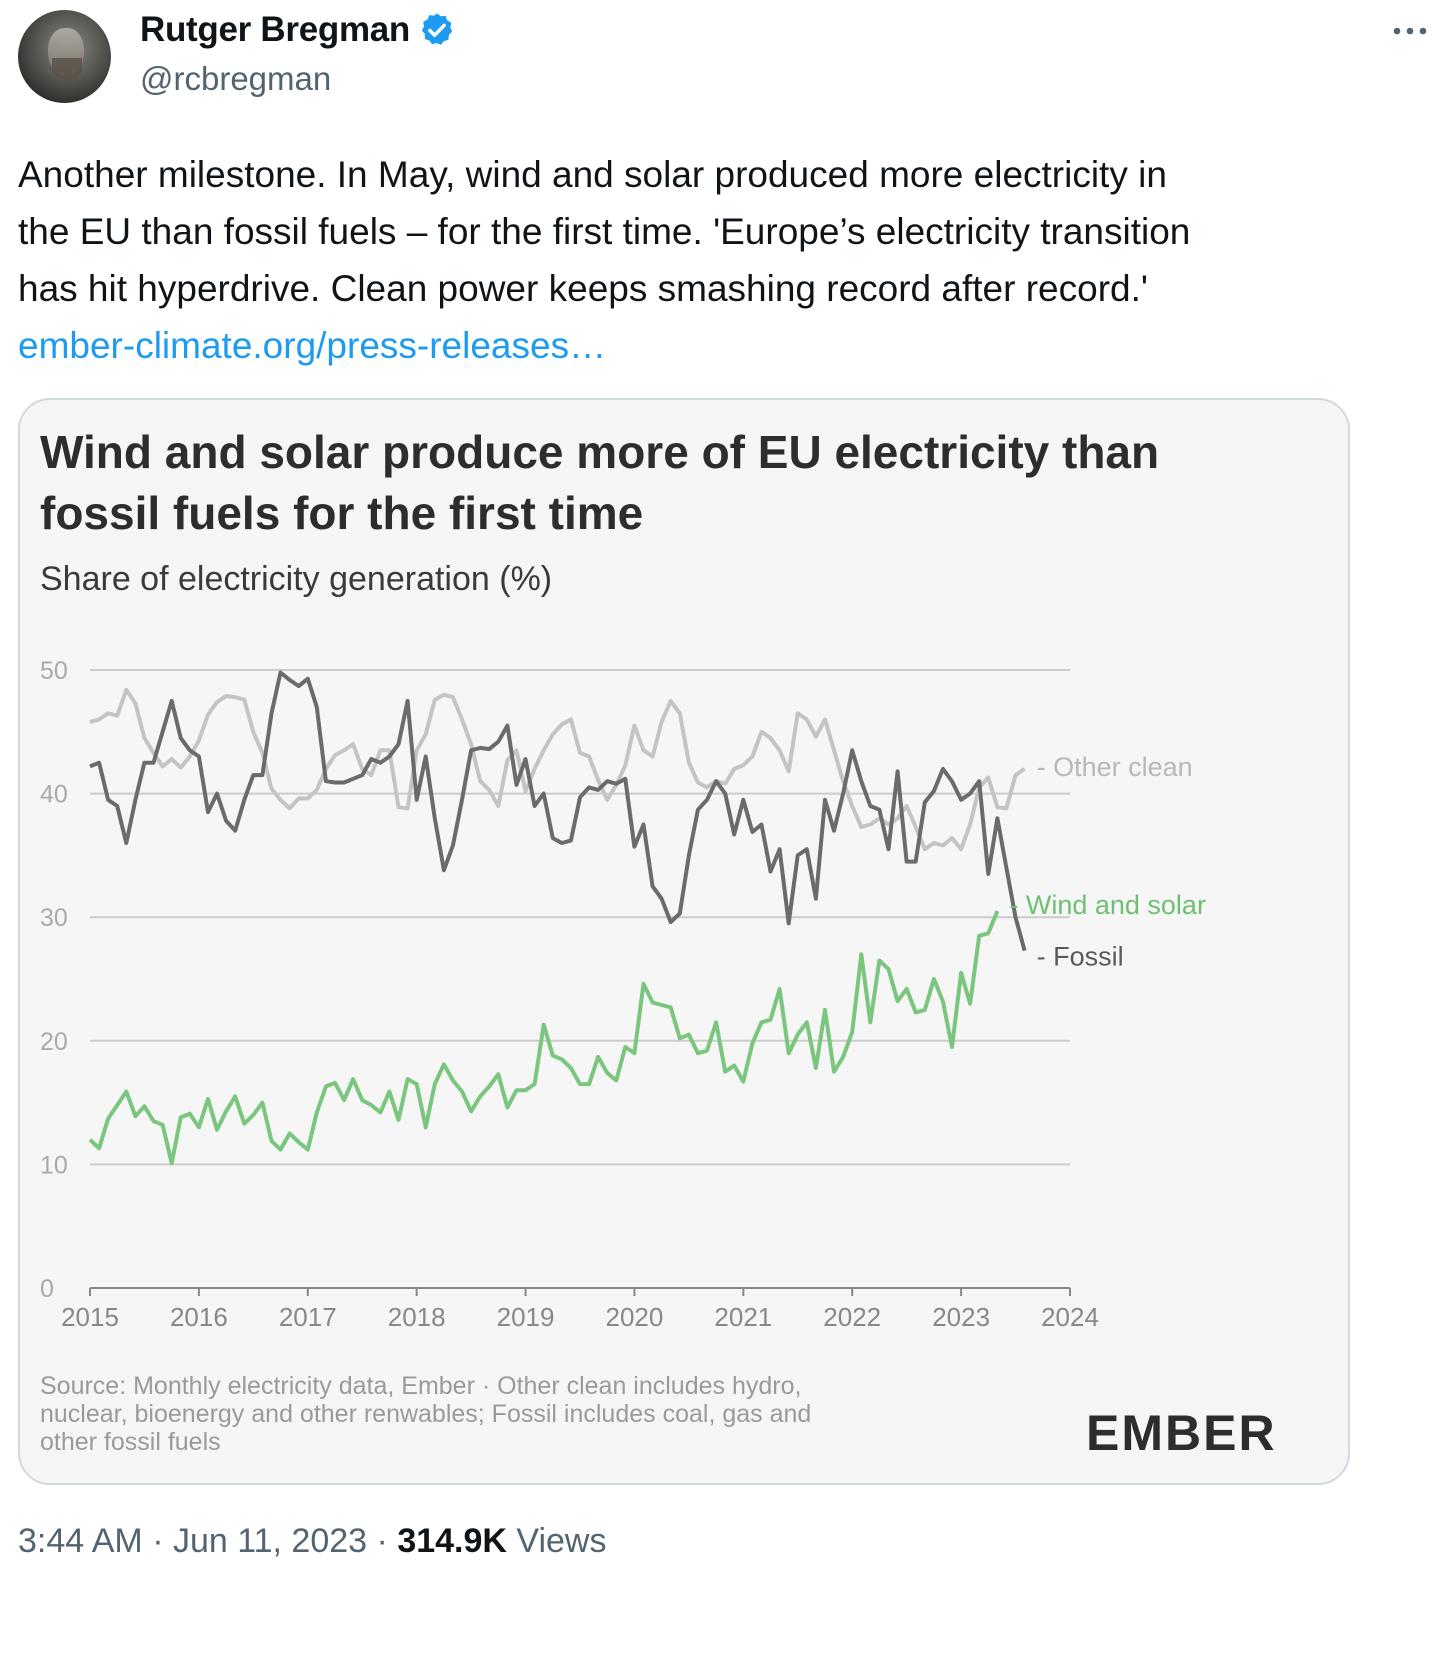 This screenshot has width=1452, height=1668. I want to click on verified-badge-icon, so click(437, 29).